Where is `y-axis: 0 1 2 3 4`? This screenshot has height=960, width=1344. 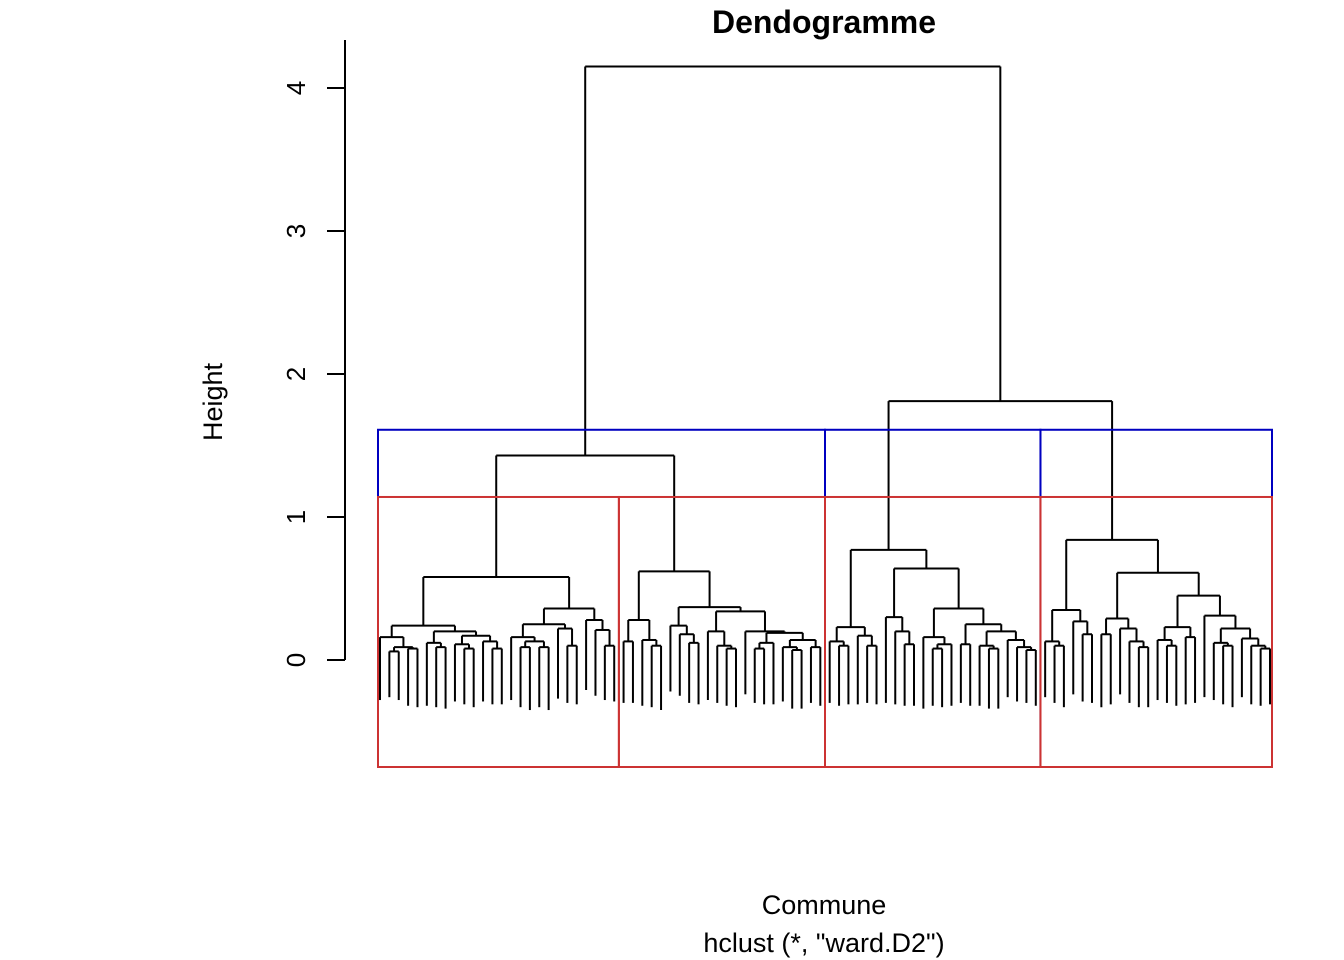
y-axis: 0 1 2 3 4 is located at coordinates (313, 353).